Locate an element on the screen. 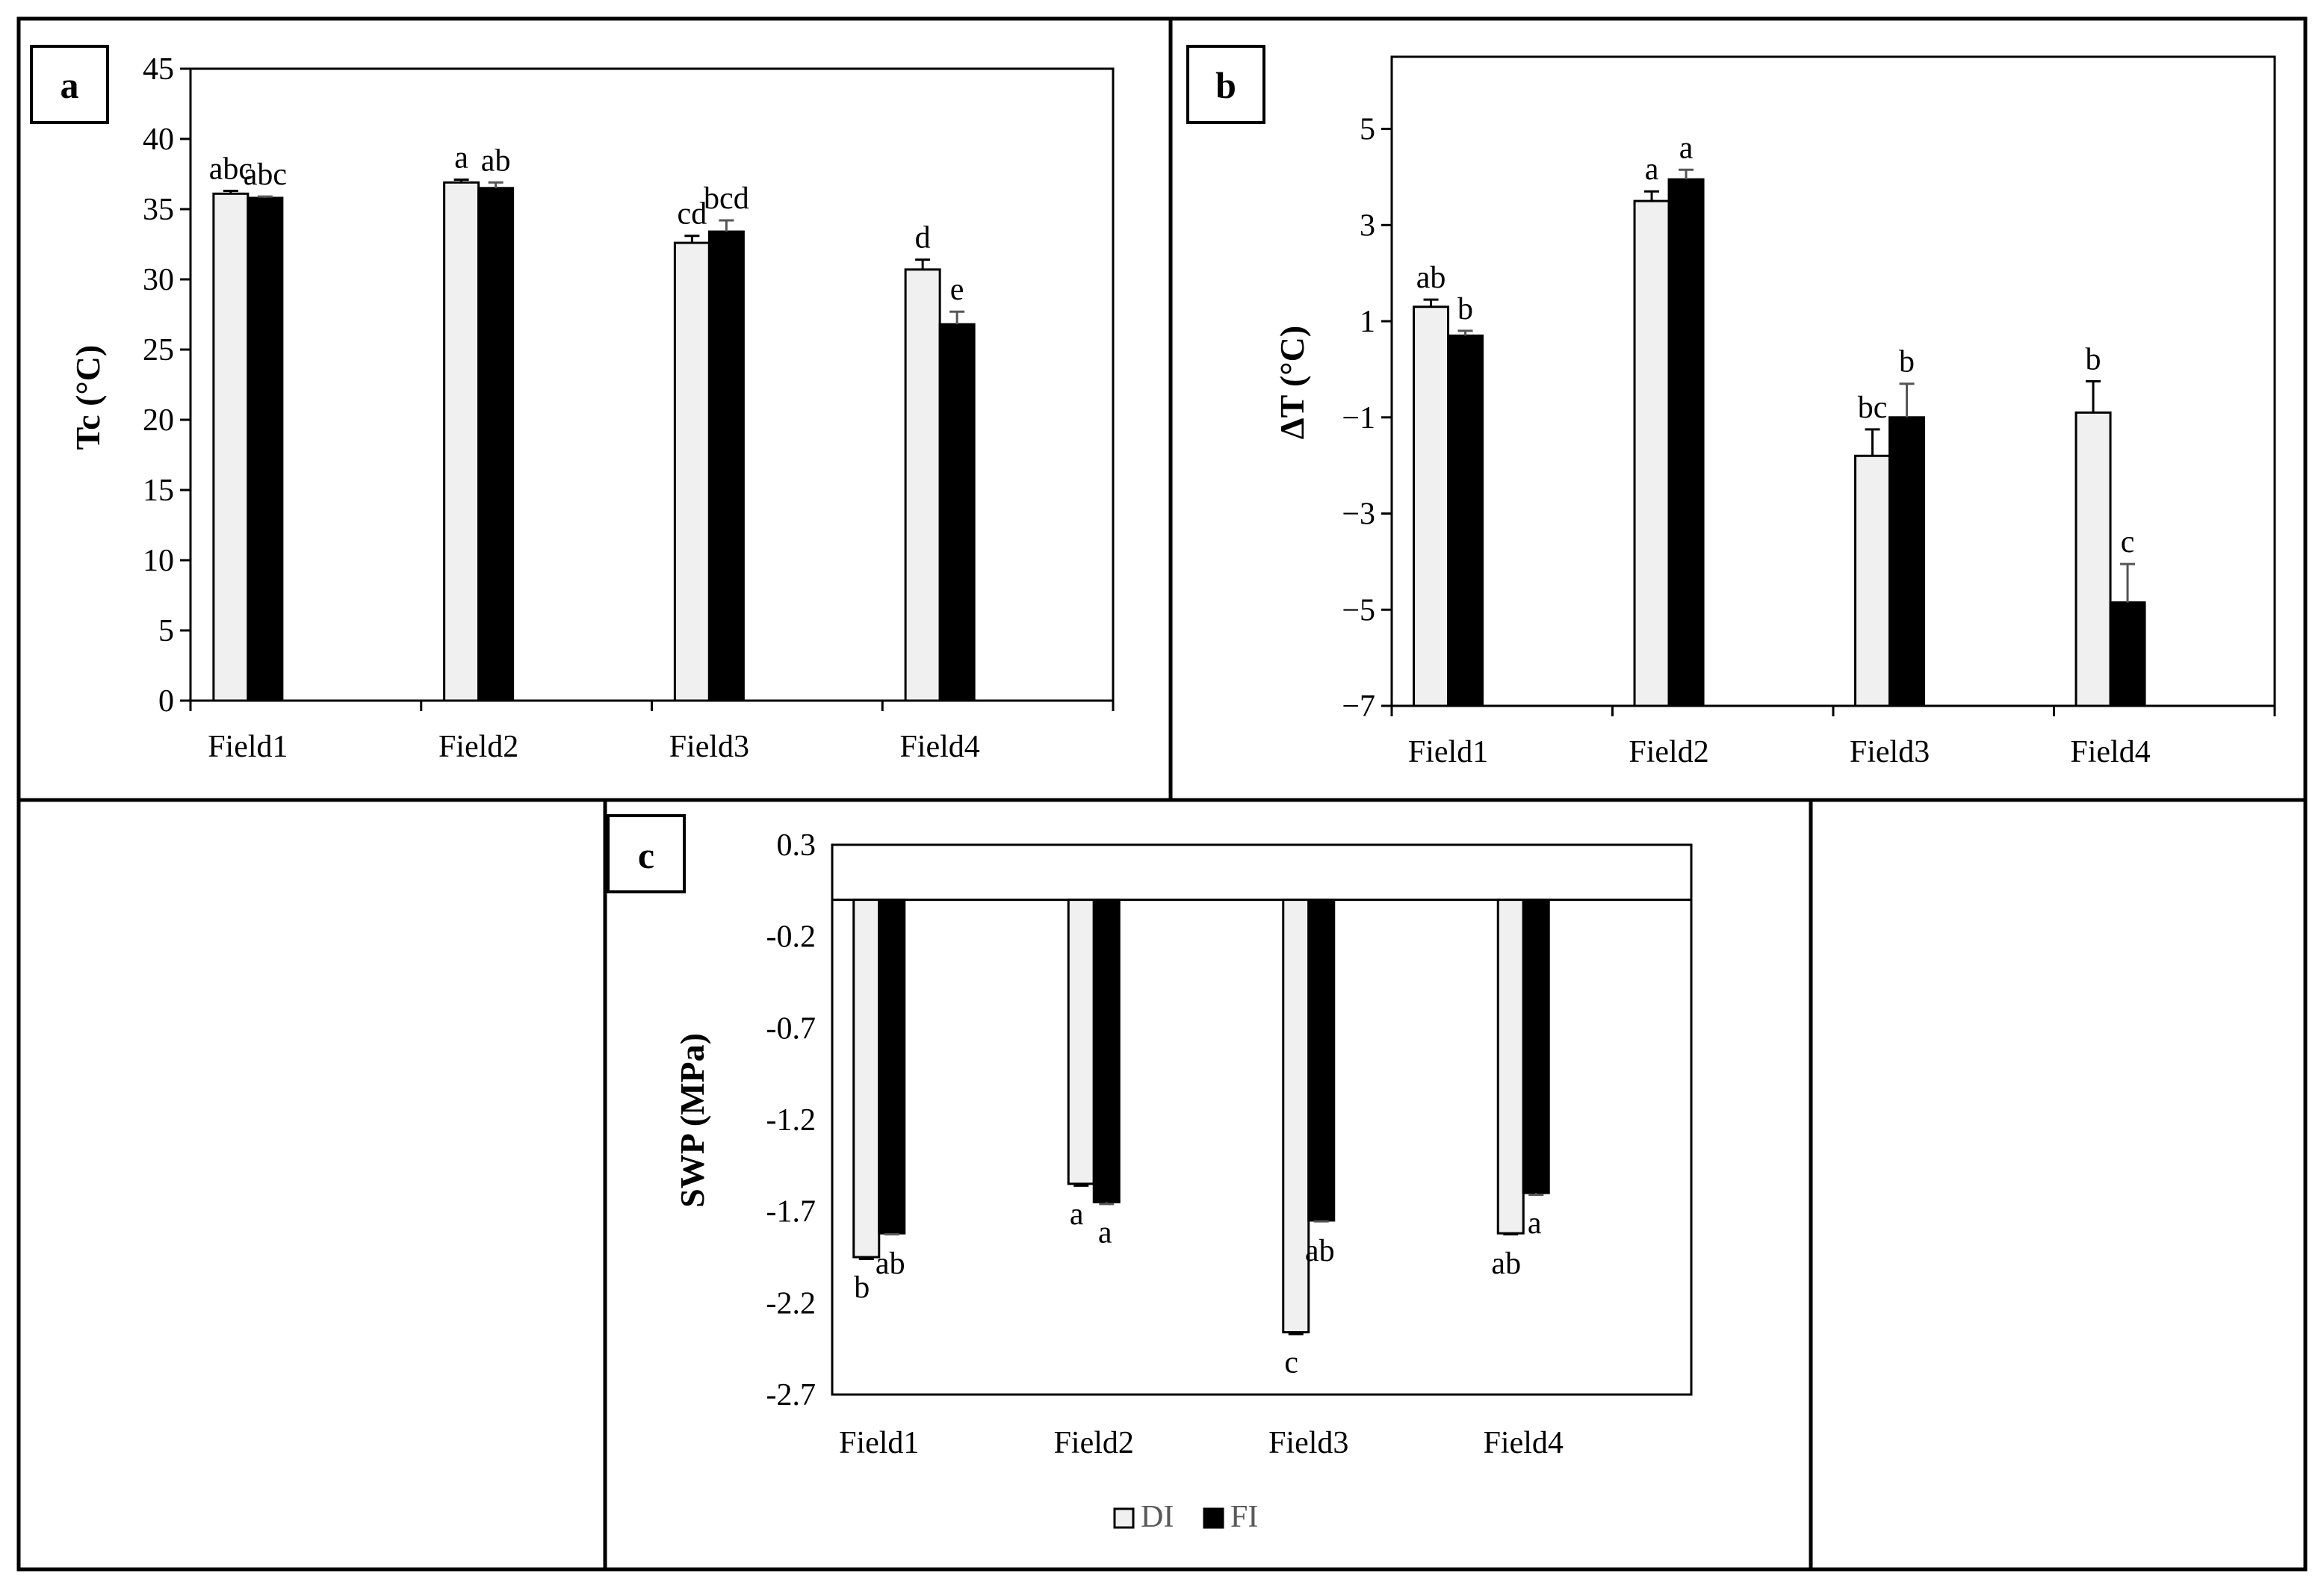 Image resolution: width=2324 pixels, height=1591 pixels. panel-label-c: c is located at coordinates (646, 853).